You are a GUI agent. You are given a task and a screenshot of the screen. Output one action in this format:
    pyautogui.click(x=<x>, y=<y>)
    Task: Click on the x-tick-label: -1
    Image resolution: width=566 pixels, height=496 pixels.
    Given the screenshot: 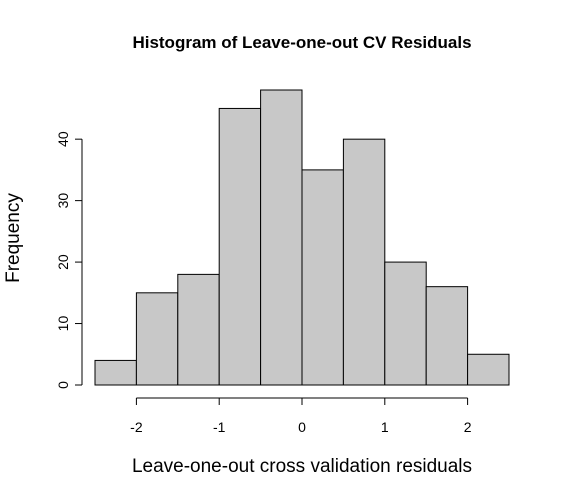 What is the action you would take?
    pyautogui.click(x=219, y=427)
    